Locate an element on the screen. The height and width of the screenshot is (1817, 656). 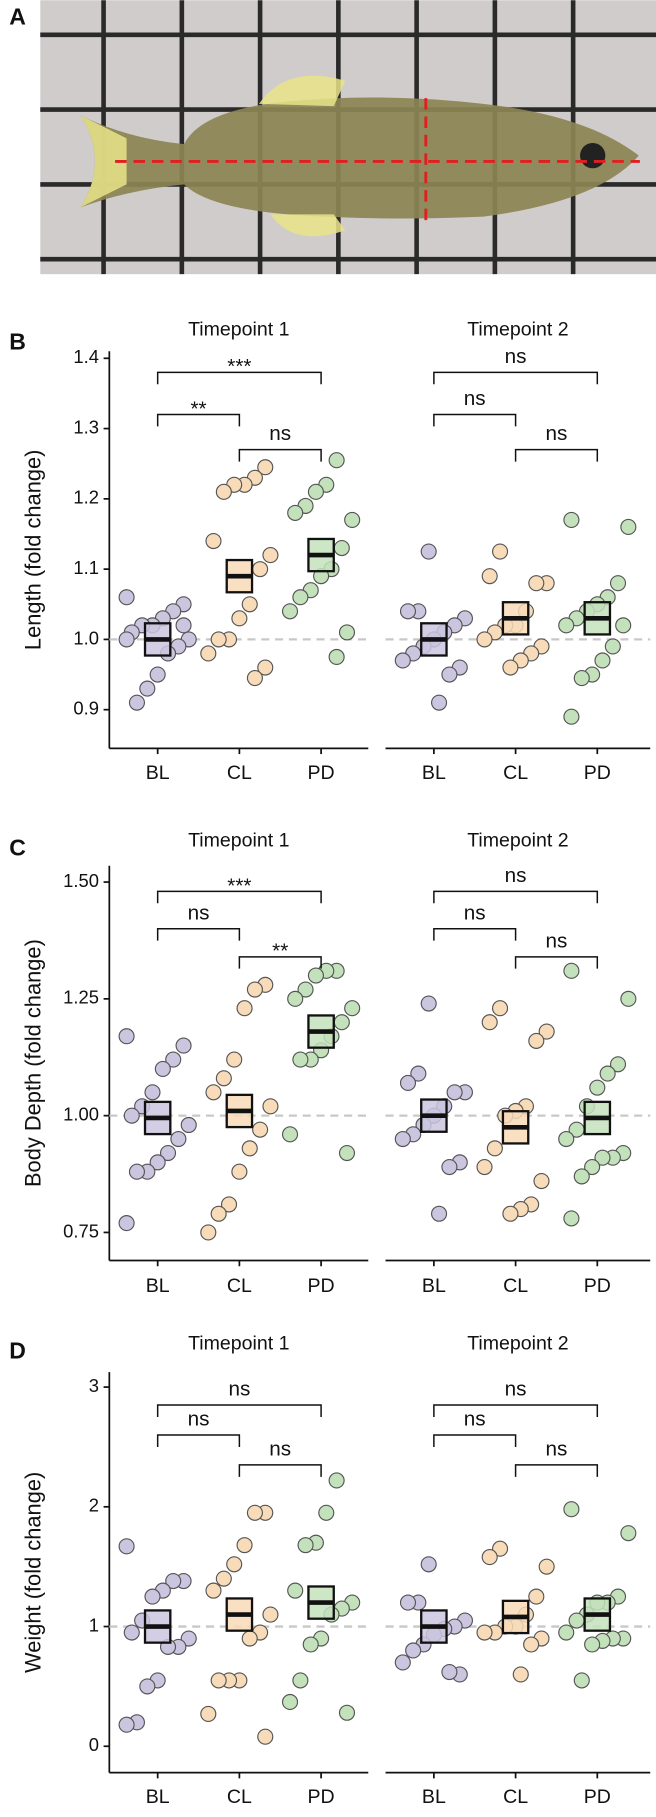
facet-title: Timepoint 1 is located at coordinates (238, 330).